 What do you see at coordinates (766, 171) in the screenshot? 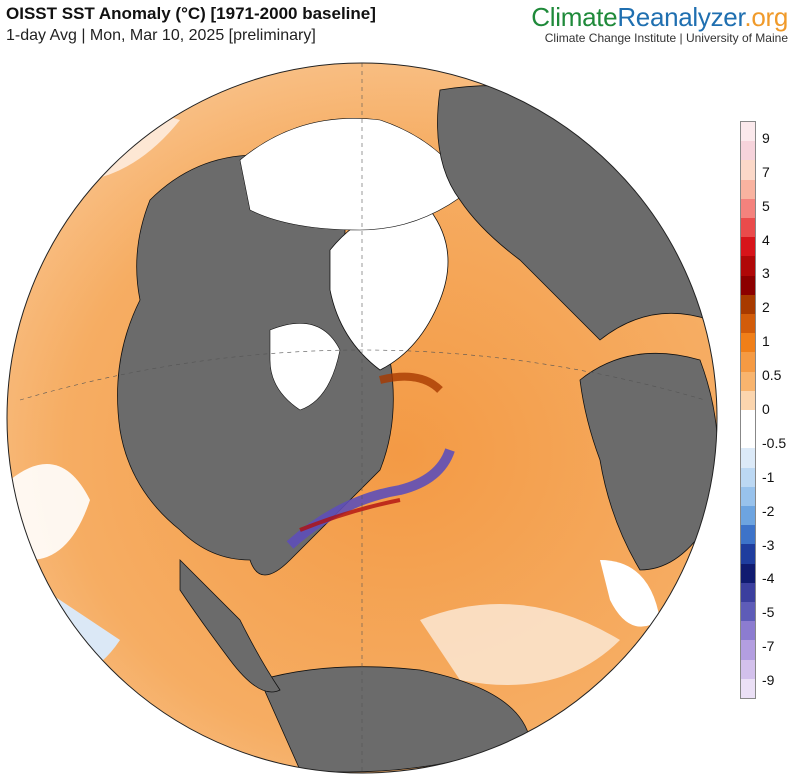
I see `colorbar-tick-label: 7` at bounding box center [766, 171].